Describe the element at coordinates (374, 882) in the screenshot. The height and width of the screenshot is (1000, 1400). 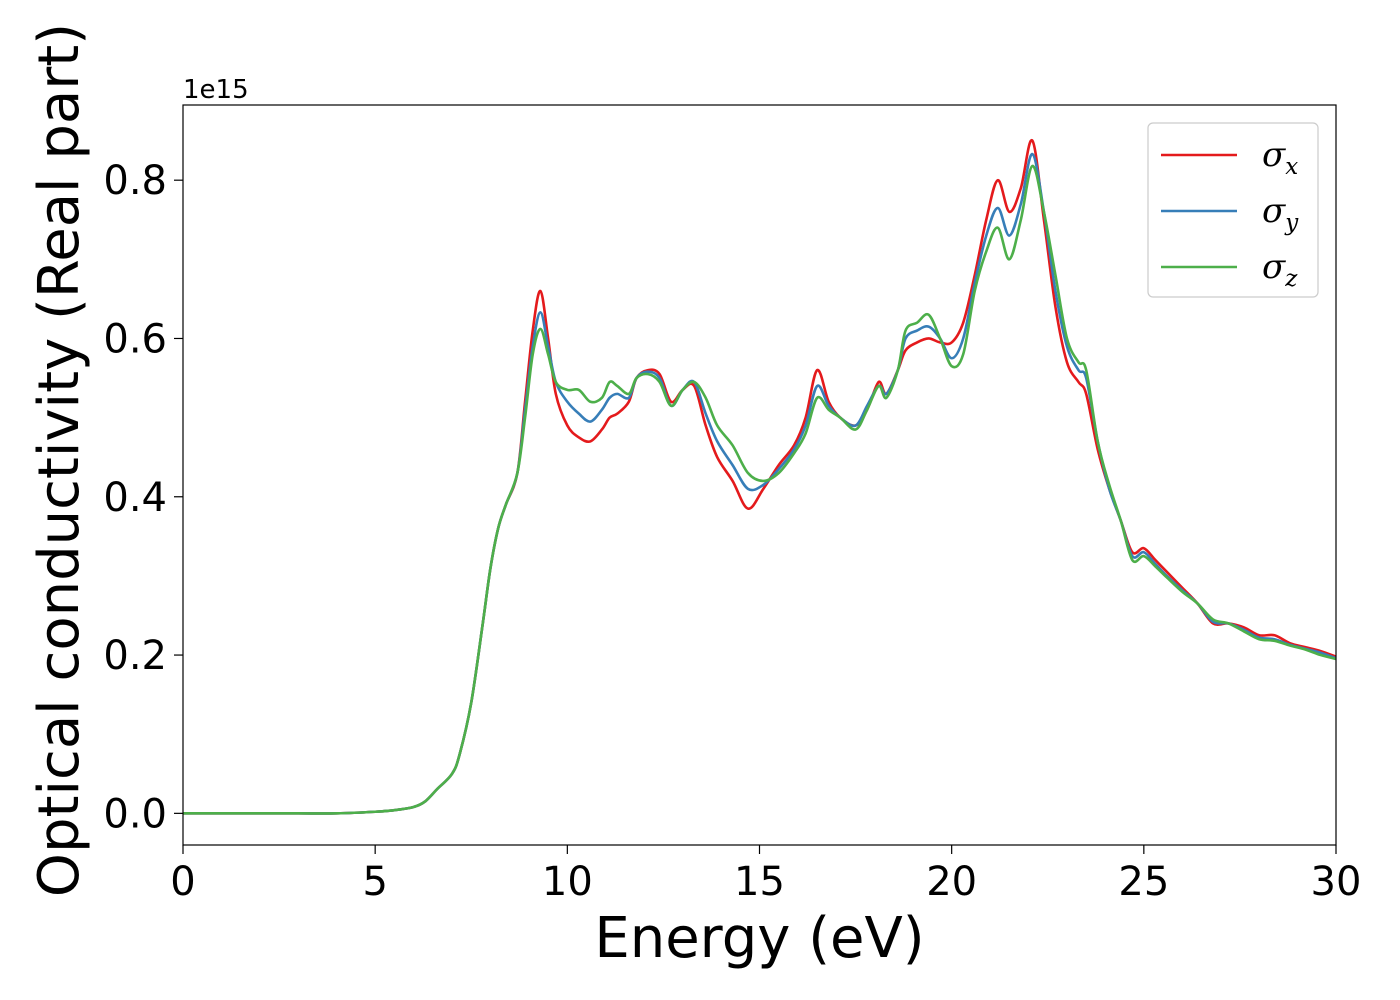
I see `x-tick-label: 5` at that location.